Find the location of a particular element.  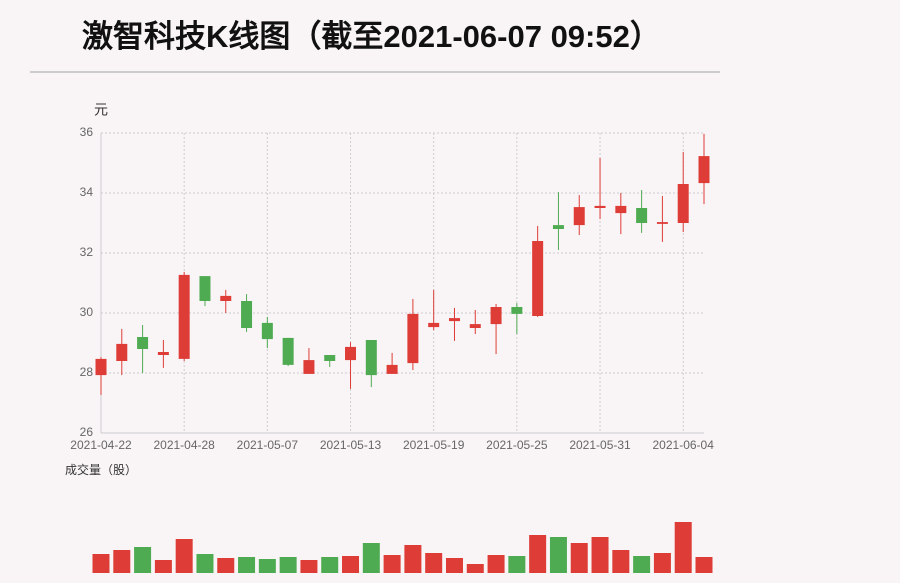

volume-label: 成交量（股） is located at coordinates (101, 469).